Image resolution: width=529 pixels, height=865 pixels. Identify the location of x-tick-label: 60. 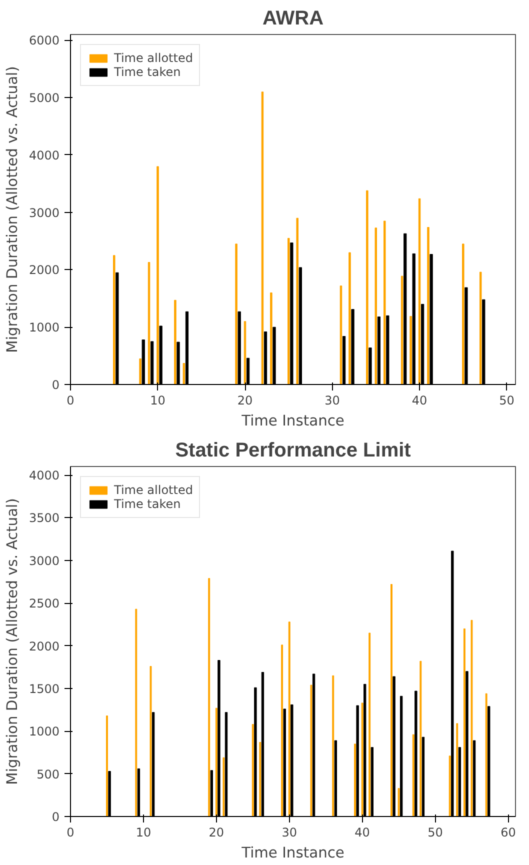
(508, 833).